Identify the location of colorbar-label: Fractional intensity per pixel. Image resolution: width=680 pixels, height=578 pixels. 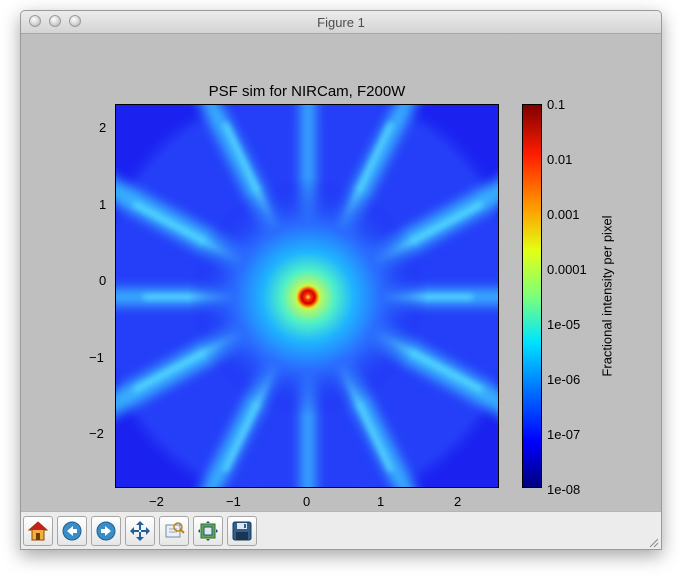
(607, 296).